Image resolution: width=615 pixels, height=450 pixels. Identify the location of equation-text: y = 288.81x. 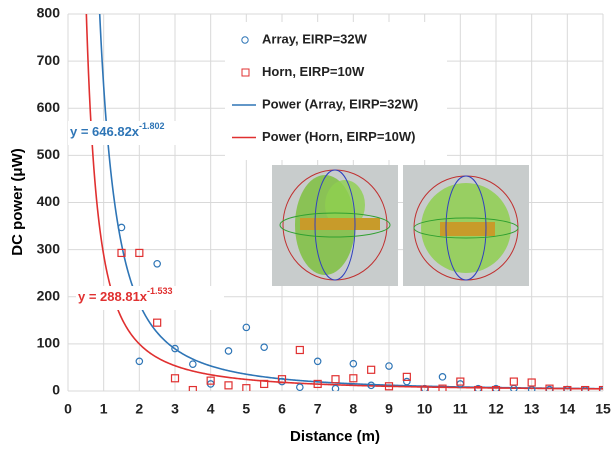
(113, 296).